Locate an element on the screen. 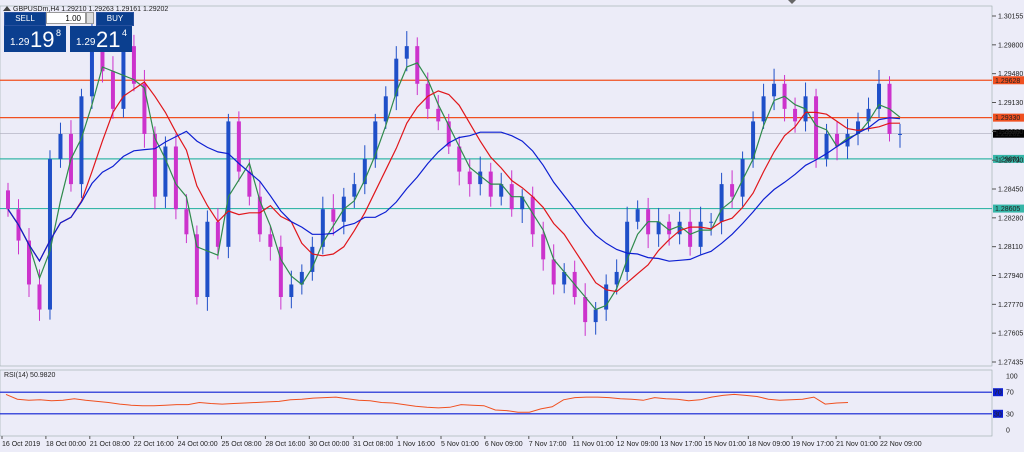 The width and height of the screenshot is (1024, 452). buy-button: BUY is located at coordinates (115, 19).